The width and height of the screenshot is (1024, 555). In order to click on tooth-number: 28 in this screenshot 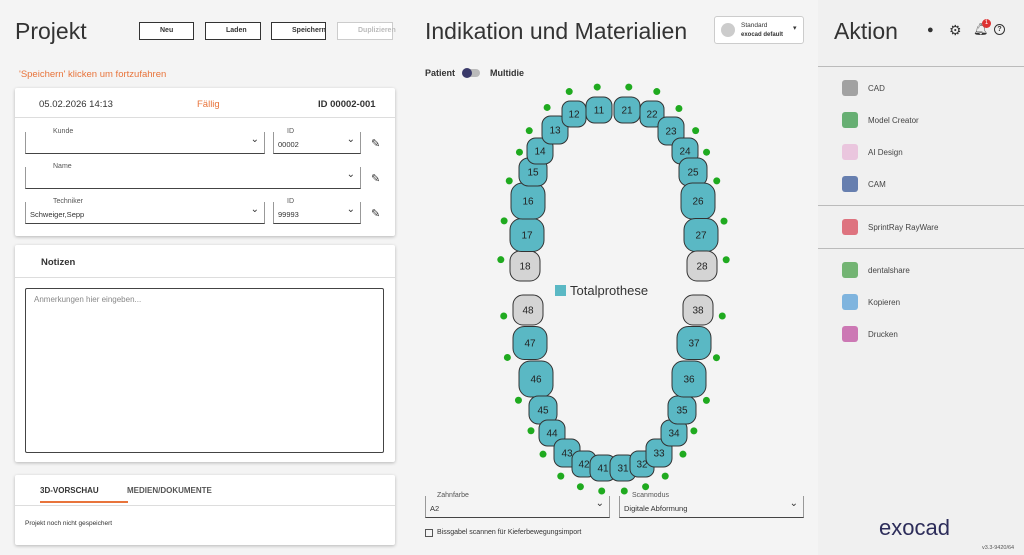, I will do `click(702, 267)`.